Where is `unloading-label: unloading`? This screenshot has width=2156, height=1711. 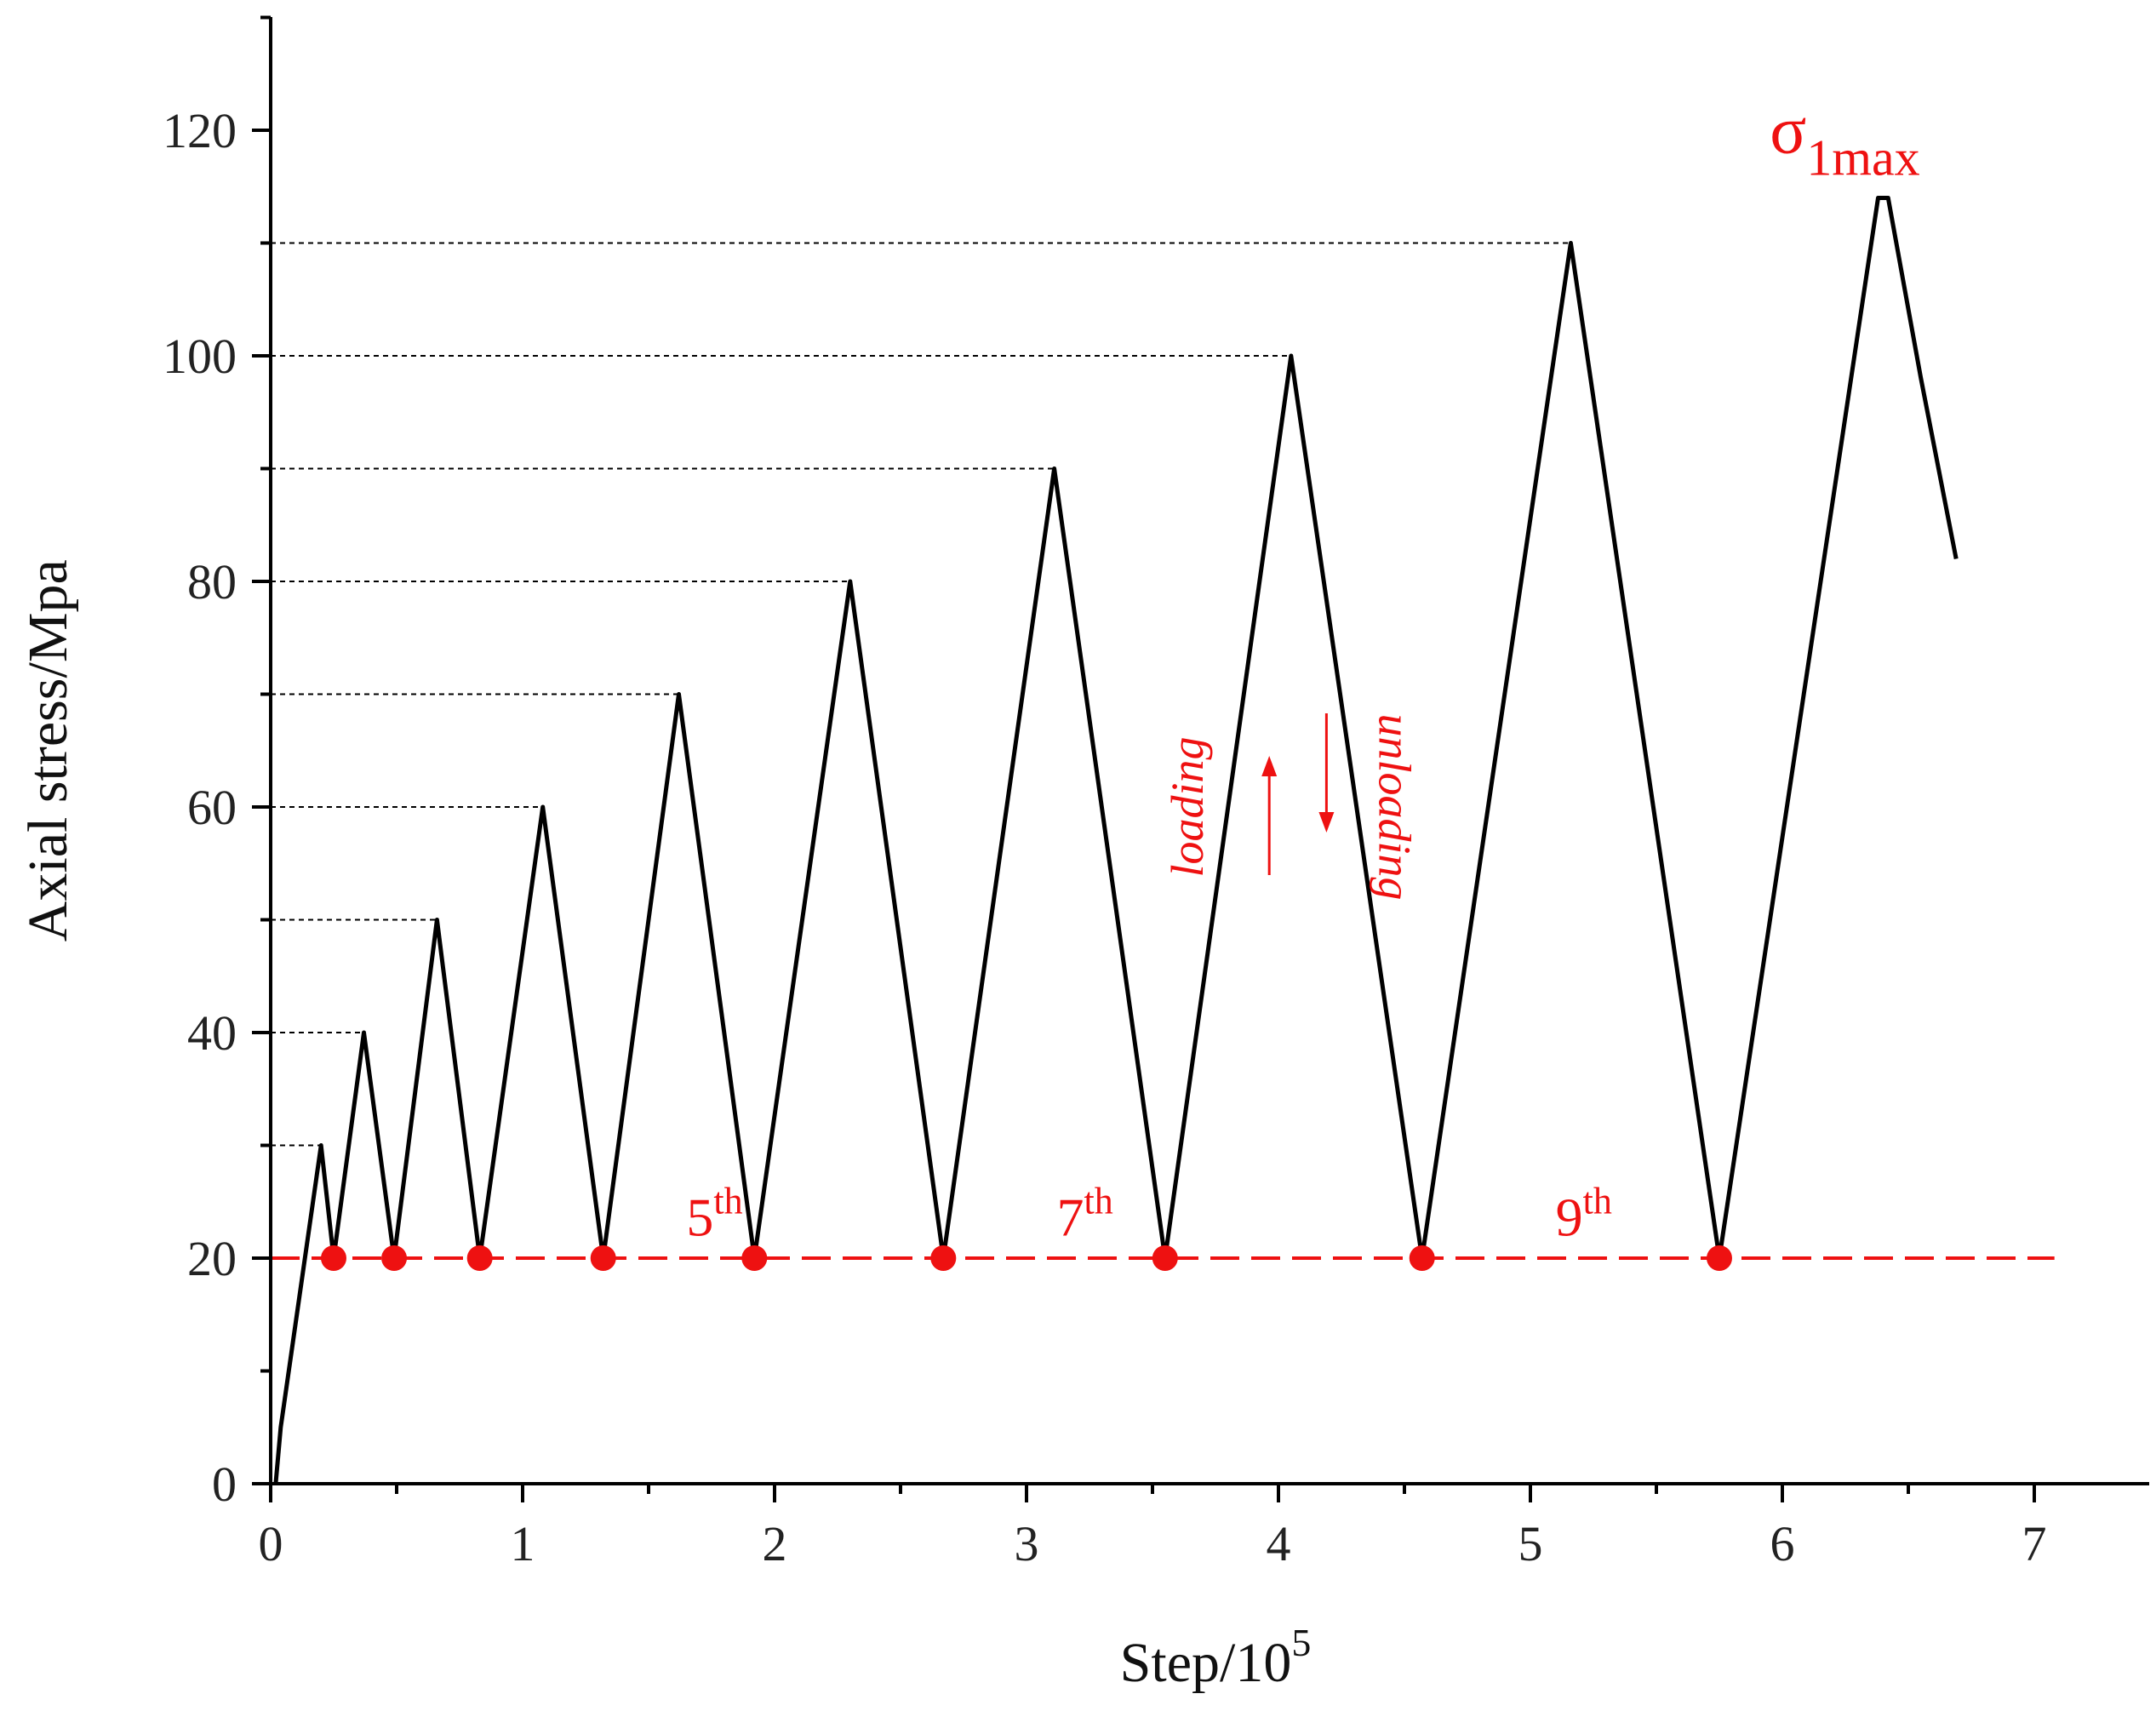 unloading-label: unloading is located at coordinates (1394, 807).